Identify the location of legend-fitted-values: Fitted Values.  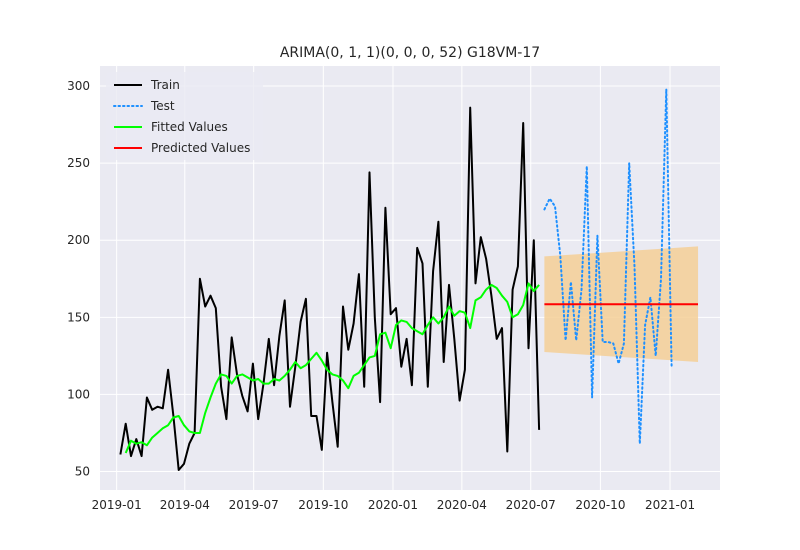
(171, 127).